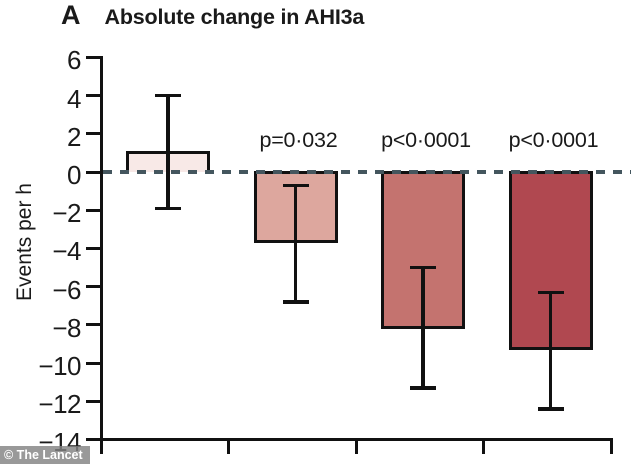 The width and height of the screenshot is (634, 464). What do you see at coordinates (66, 251) in the screenshot?
I see `y-tick-label: −4` at bounding box center [66, 251].